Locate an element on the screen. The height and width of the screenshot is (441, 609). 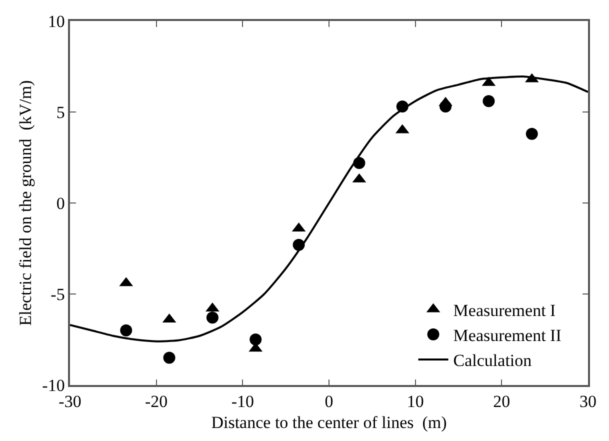
x-tick-label: -20 is located at coordinates (156, 402).